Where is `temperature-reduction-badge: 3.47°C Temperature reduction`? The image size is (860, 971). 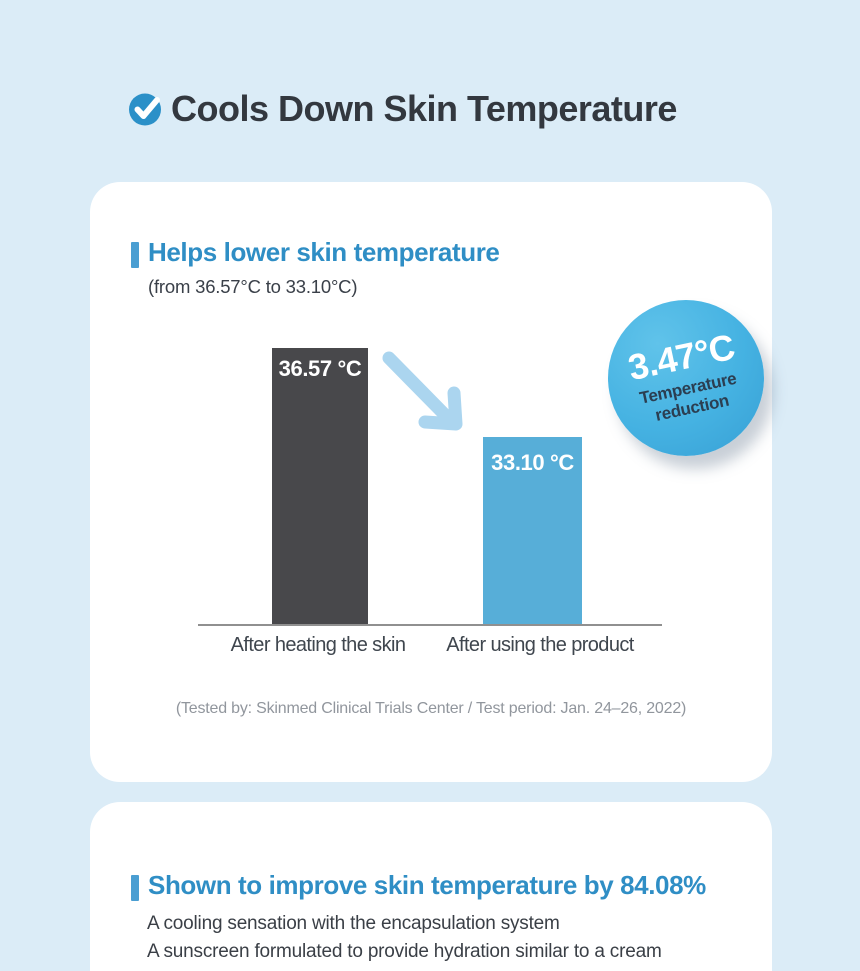
temperature-reduction-badge: 3.47°C Temperature reduction is located at coordinates (686, 378).